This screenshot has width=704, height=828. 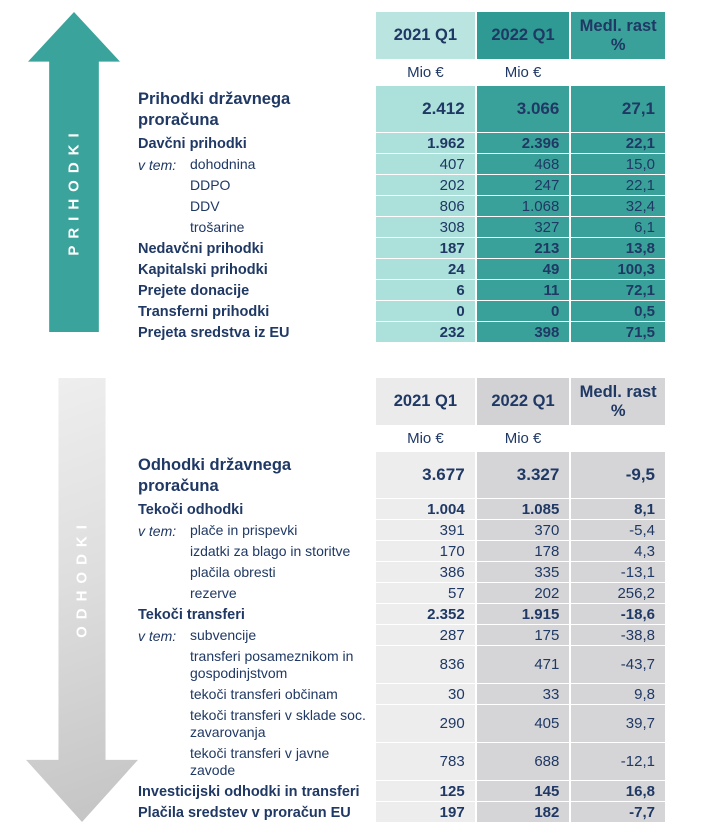 I want to click on value-2021-q1: 806, so click(x=425, y=206).